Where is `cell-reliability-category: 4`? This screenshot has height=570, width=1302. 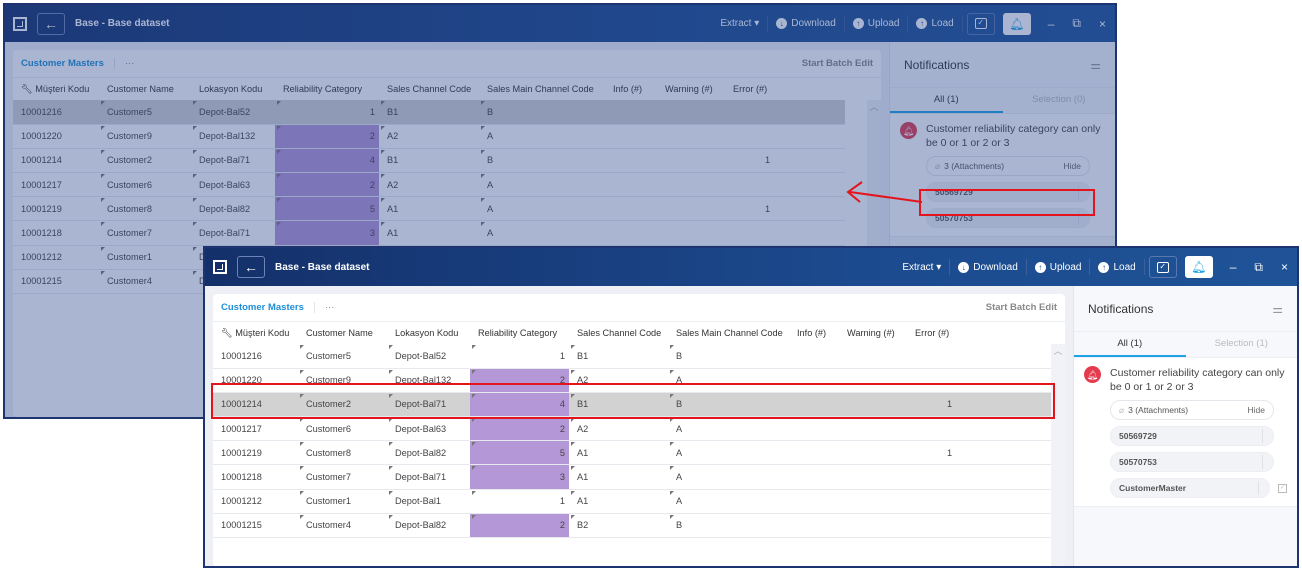 cell-reliability-category: 4 is located at coordinates (327, 161).